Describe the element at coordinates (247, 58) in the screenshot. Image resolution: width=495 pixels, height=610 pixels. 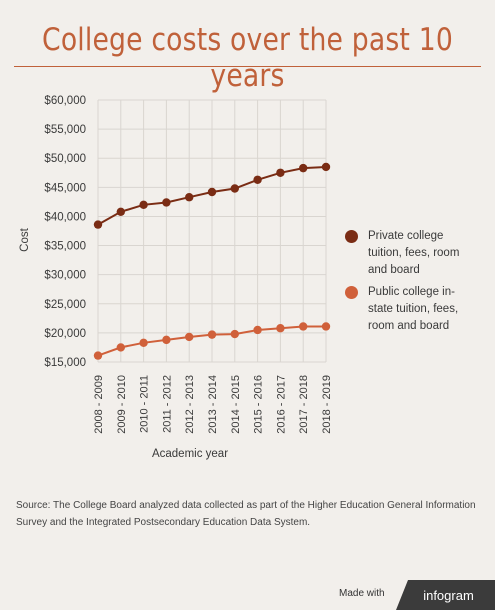
I see `chart-title: College costs over the past 10 years` at that location.